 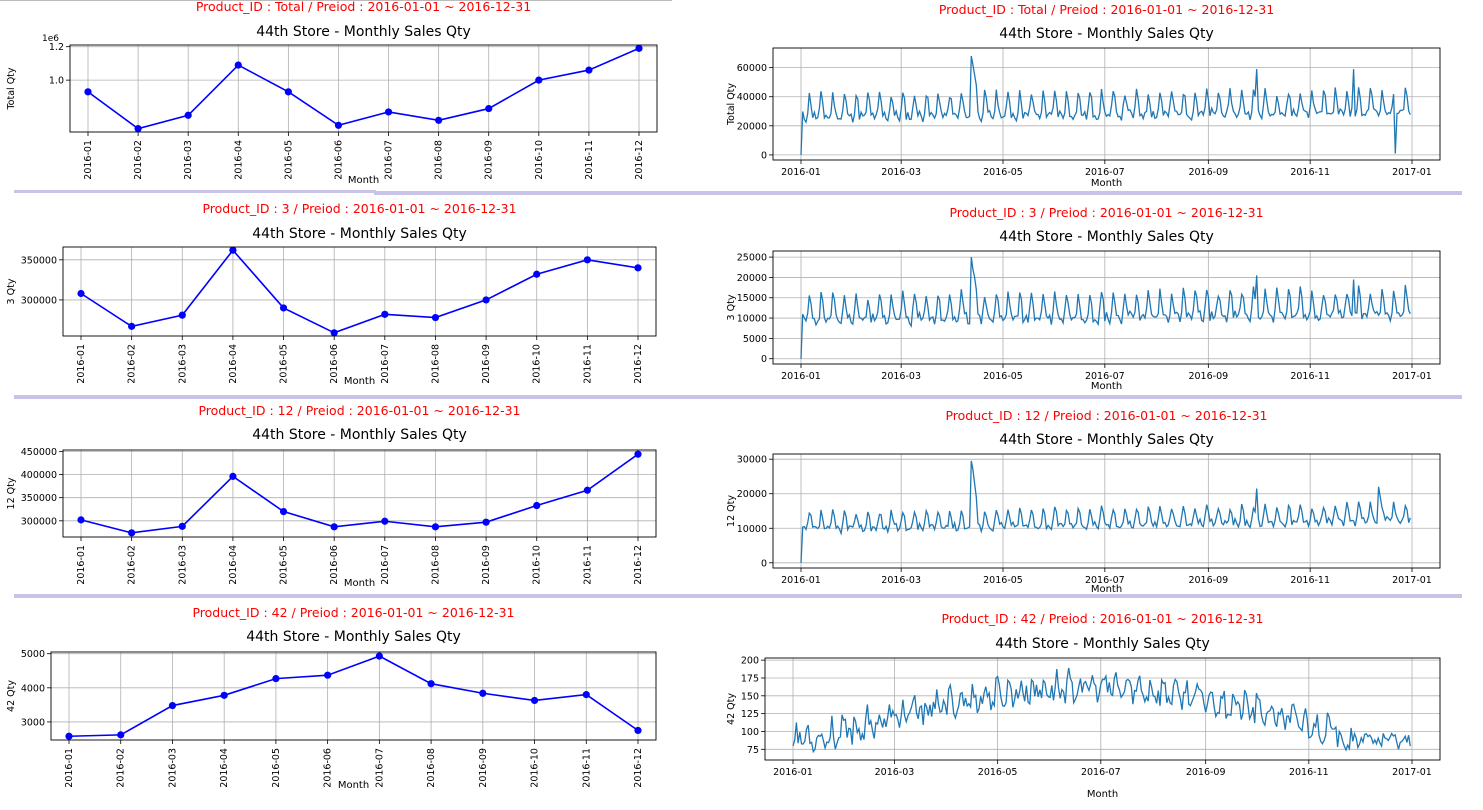 What do you see at coordinates (752, 97) in the screenshot?
I see `y-tick-label: 40000` at bounding box center [752, 97].